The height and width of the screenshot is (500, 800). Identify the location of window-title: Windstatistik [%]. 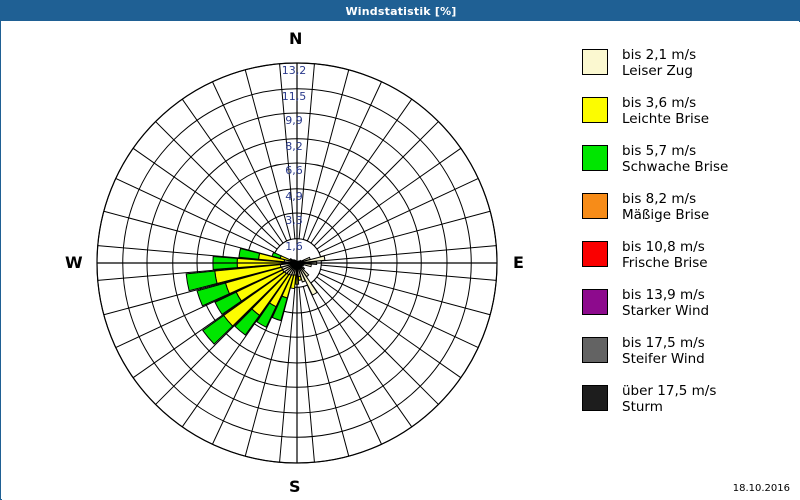
(401, 11).